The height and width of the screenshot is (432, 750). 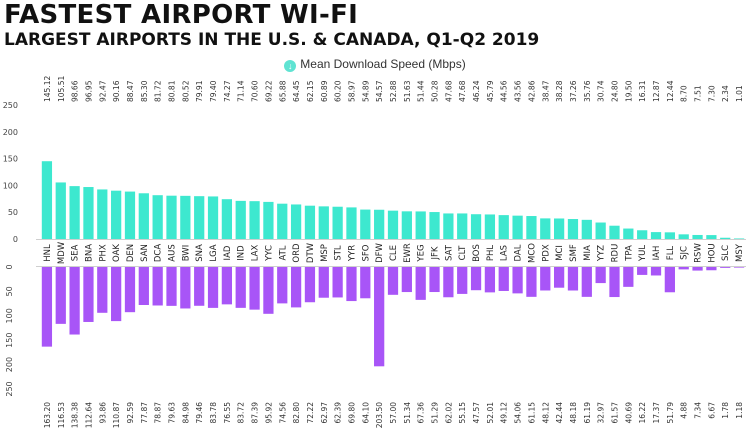 I want to click on airport-code-pdx: PDX, so click(x=546, y=253).